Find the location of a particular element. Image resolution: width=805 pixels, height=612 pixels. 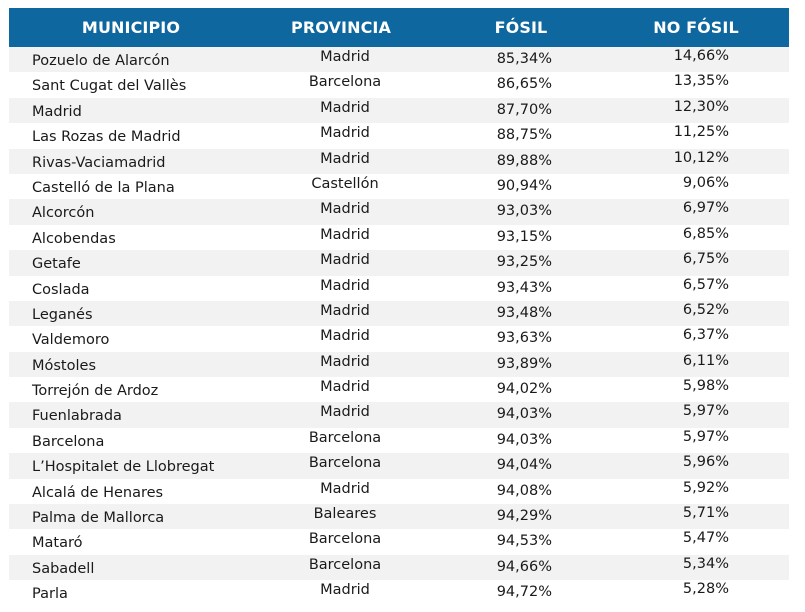

fosil-cell: 94,02% is located at coordinates (524, 389).